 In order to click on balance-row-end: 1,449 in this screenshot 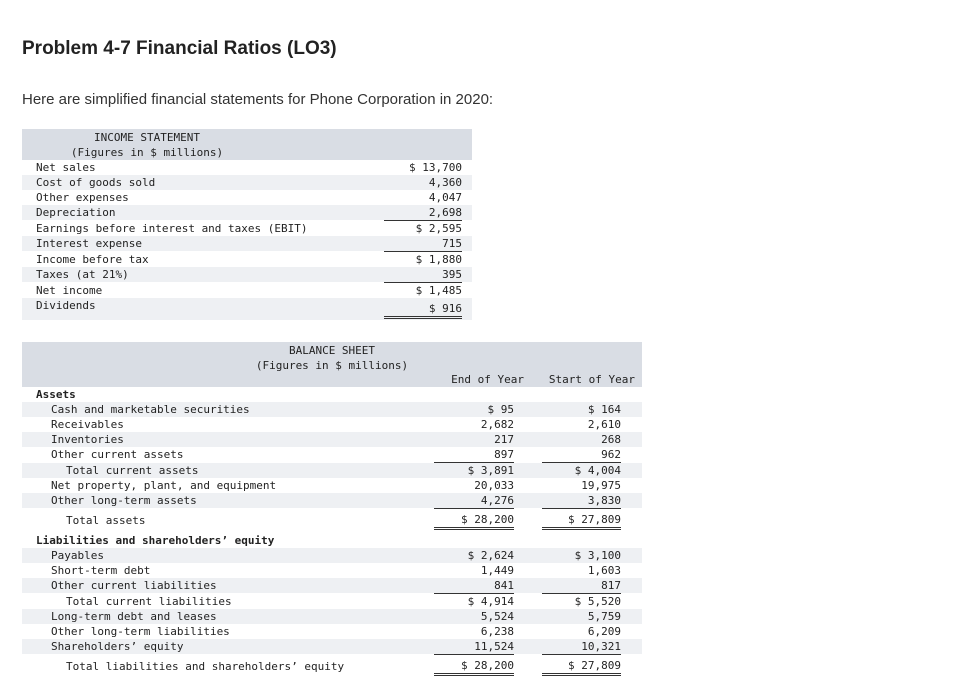, I will do `click(497, 570)`.